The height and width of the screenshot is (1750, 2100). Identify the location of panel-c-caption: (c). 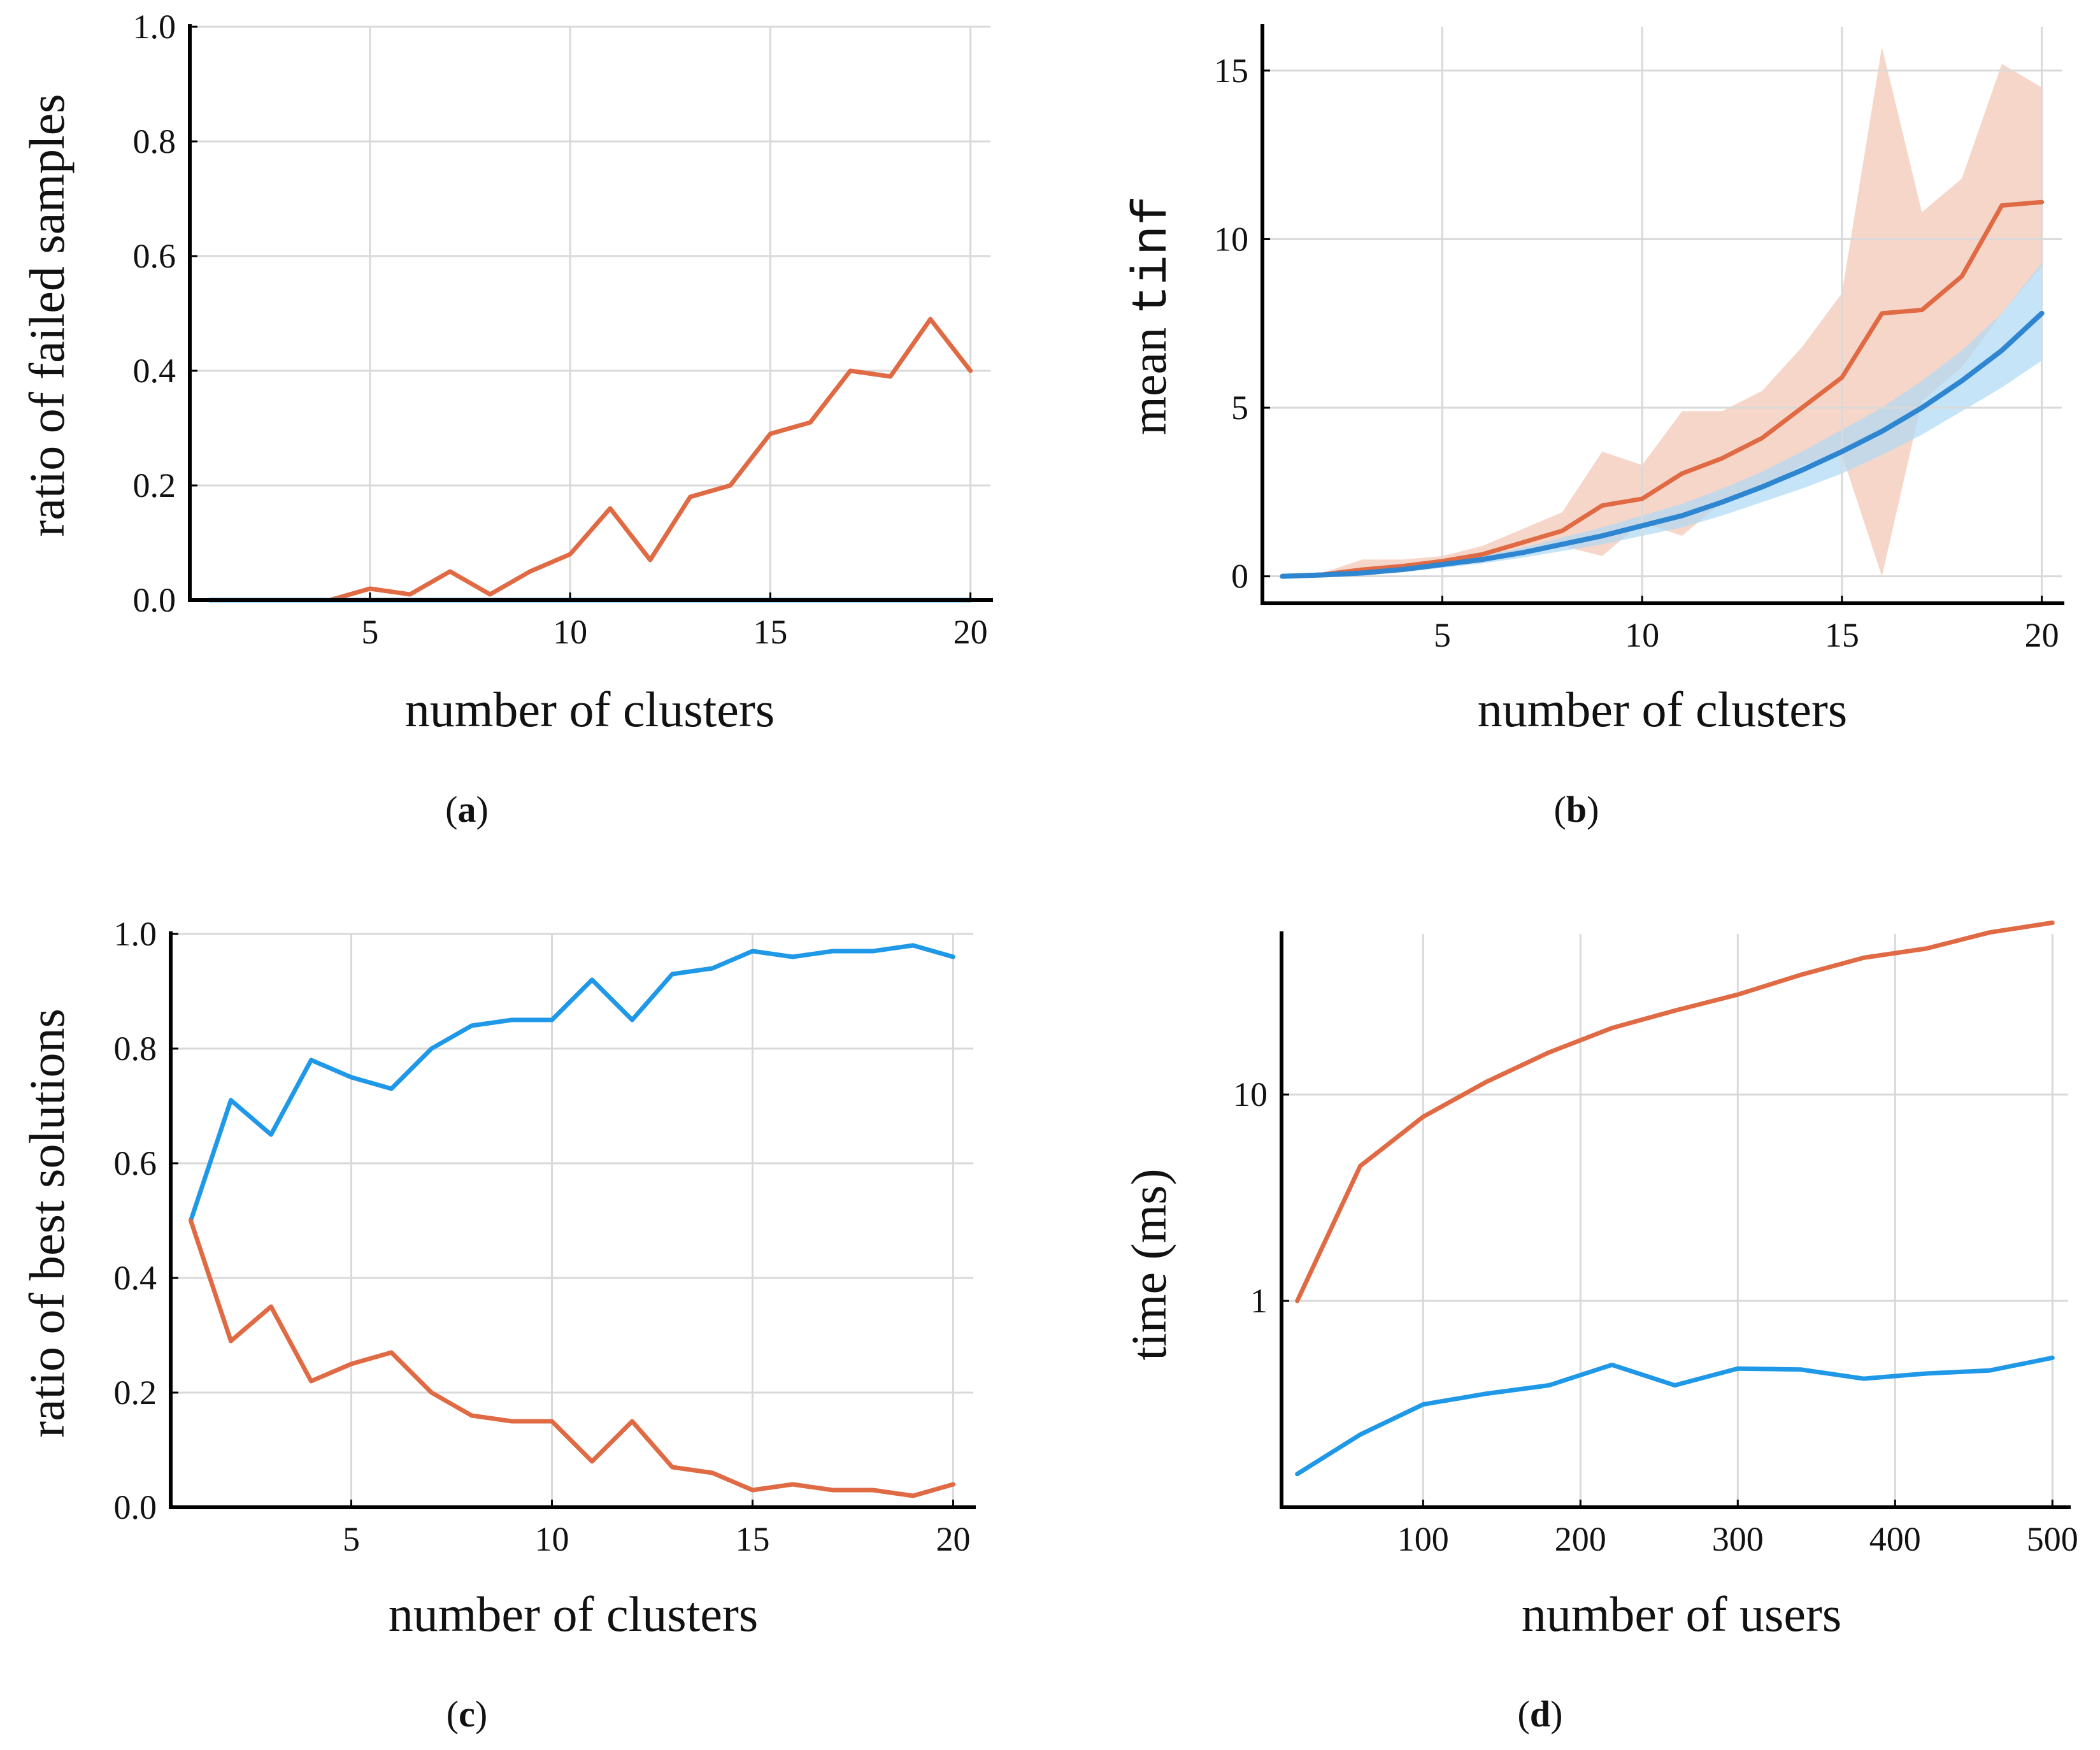
(466, 1714).